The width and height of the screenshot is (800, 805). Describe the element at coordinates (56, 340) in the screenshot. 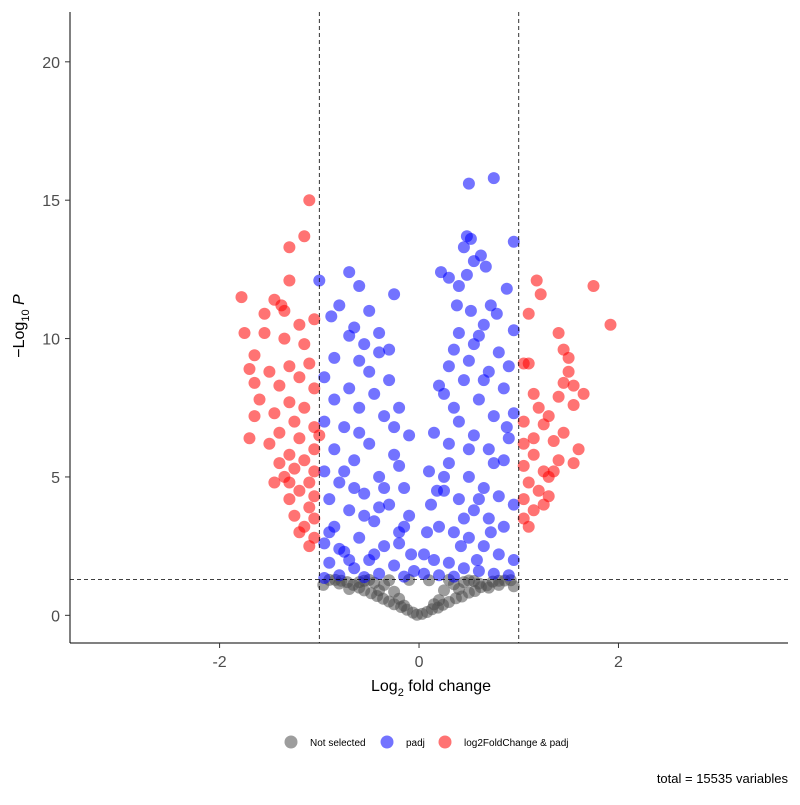

I see `y-ticks: 0 5 10 15 20` at that location.